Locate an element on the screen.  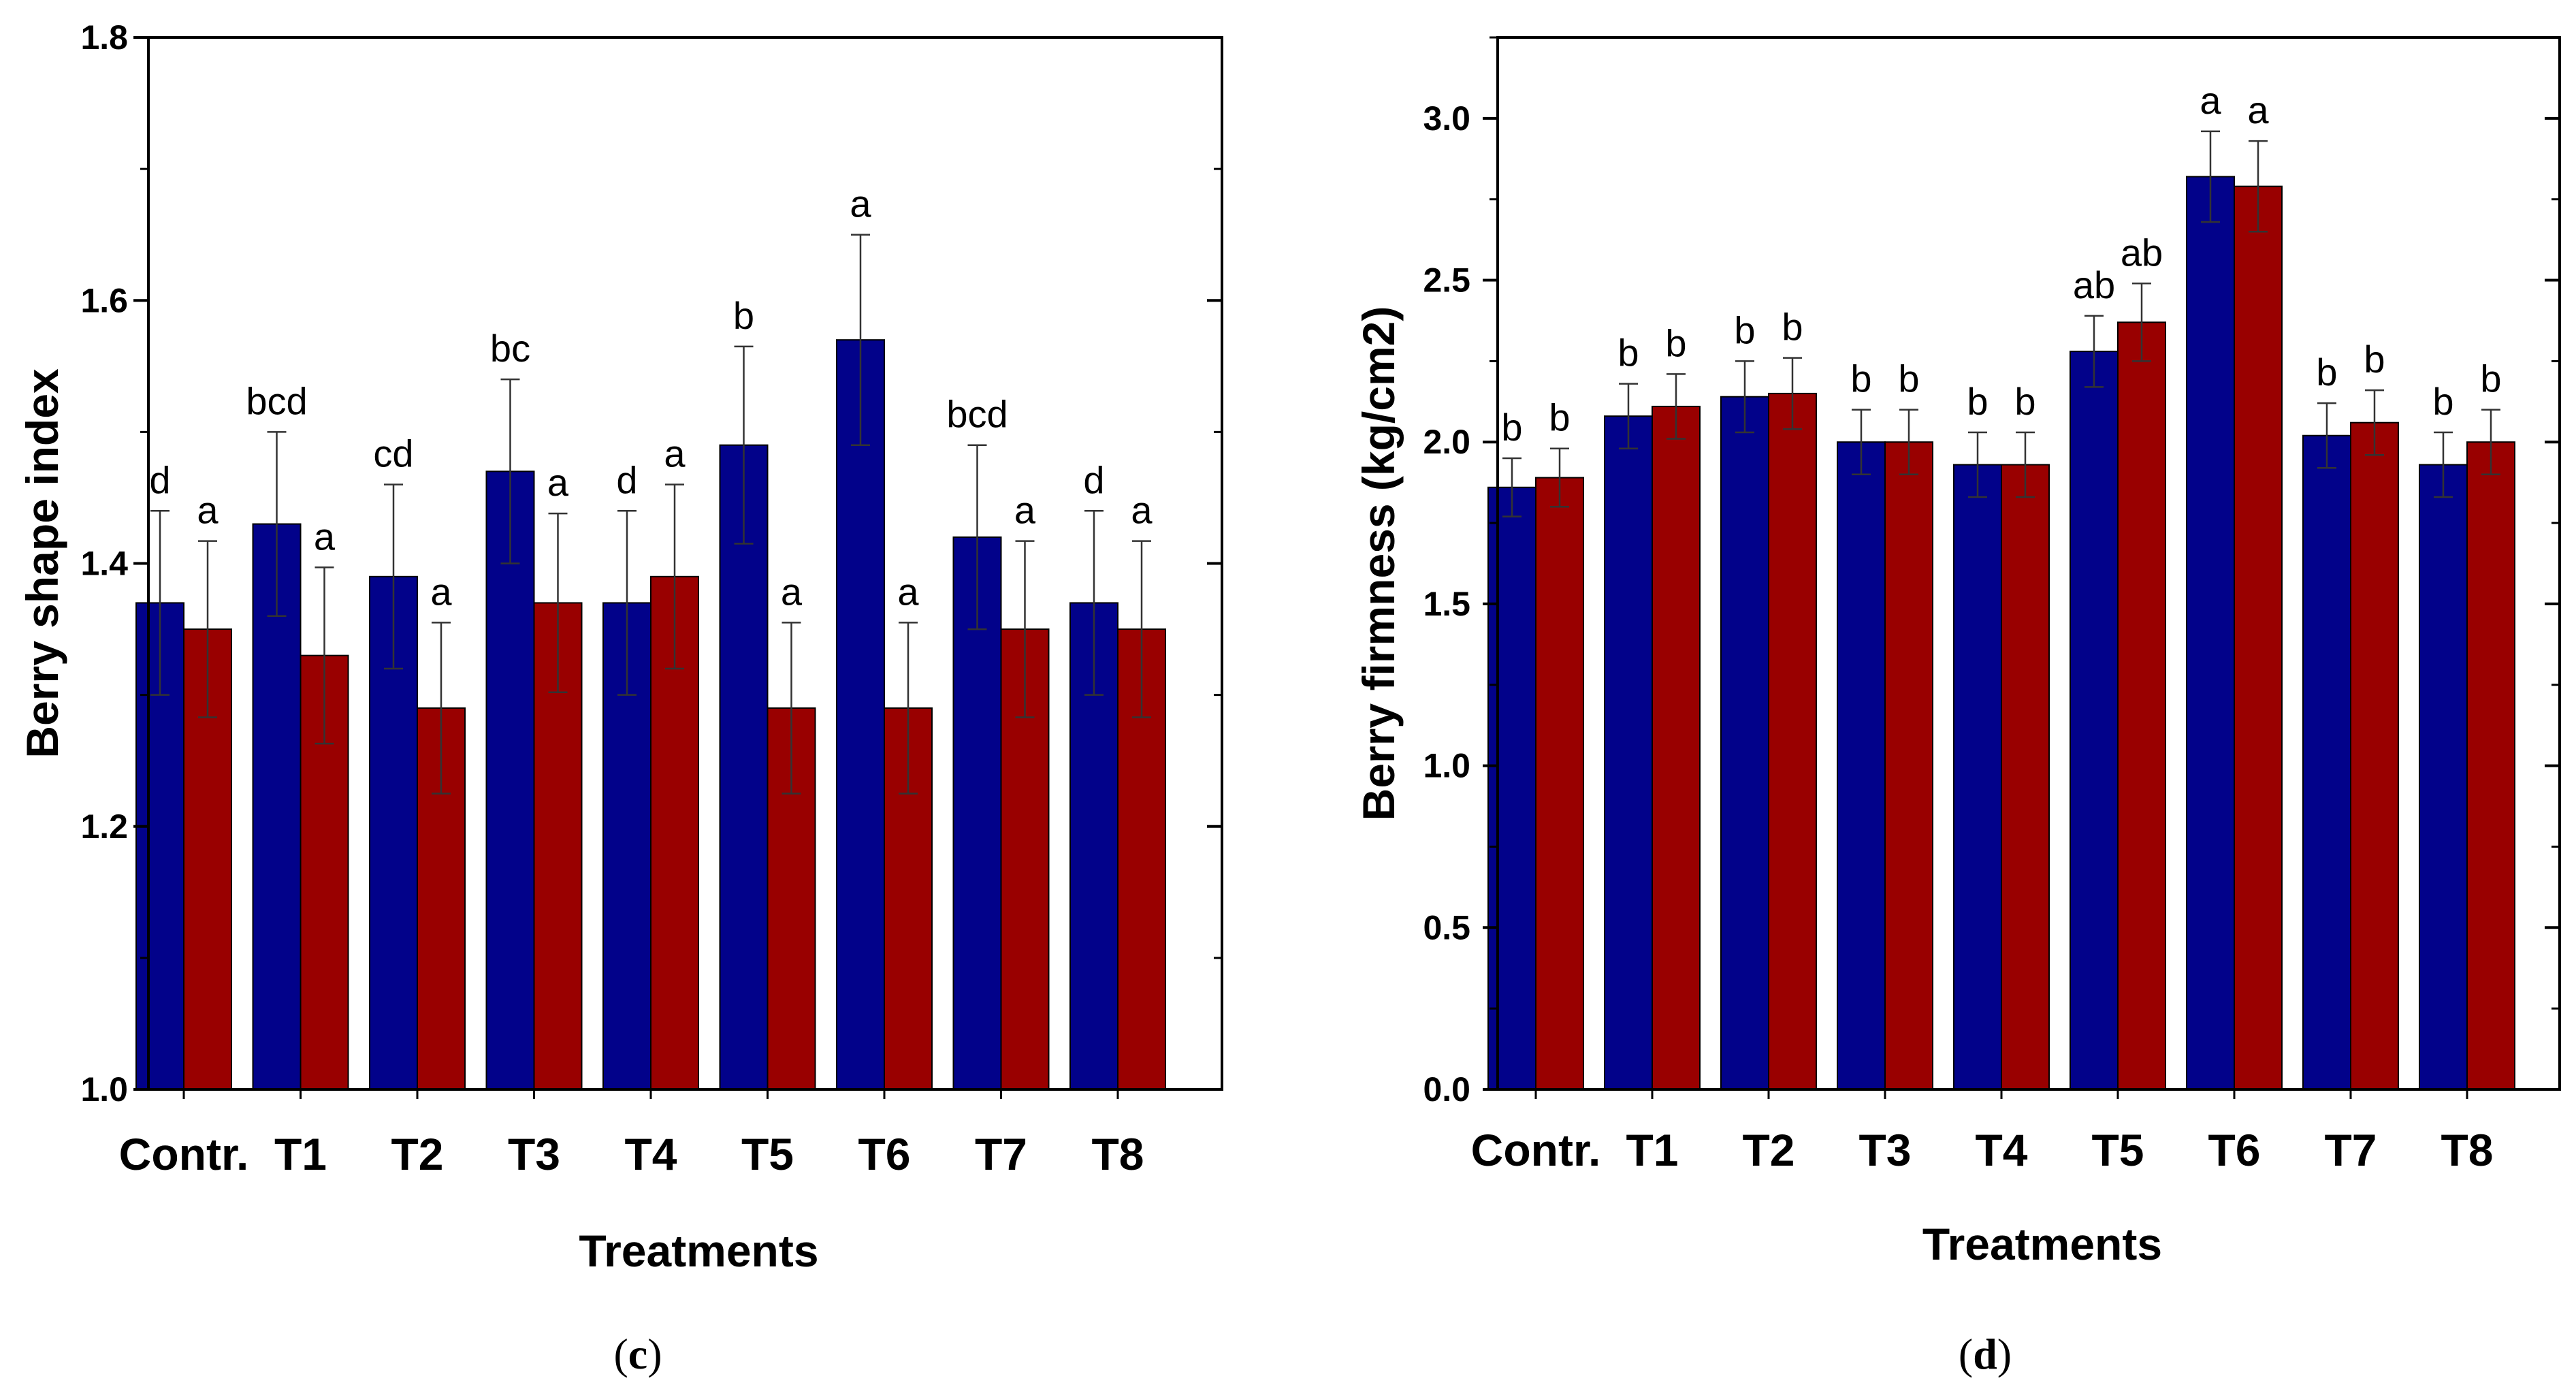
y-axis-title: Berry firmness (kg/cm2) is located at coordinates (1378, 563).